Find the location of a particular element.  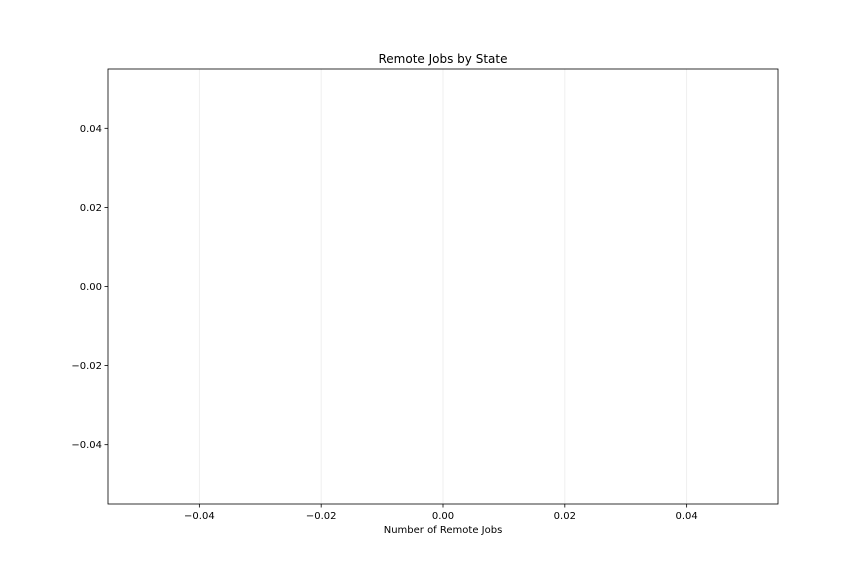

y-tick-label-2: 0.00 is located at coordinates (91, 287).